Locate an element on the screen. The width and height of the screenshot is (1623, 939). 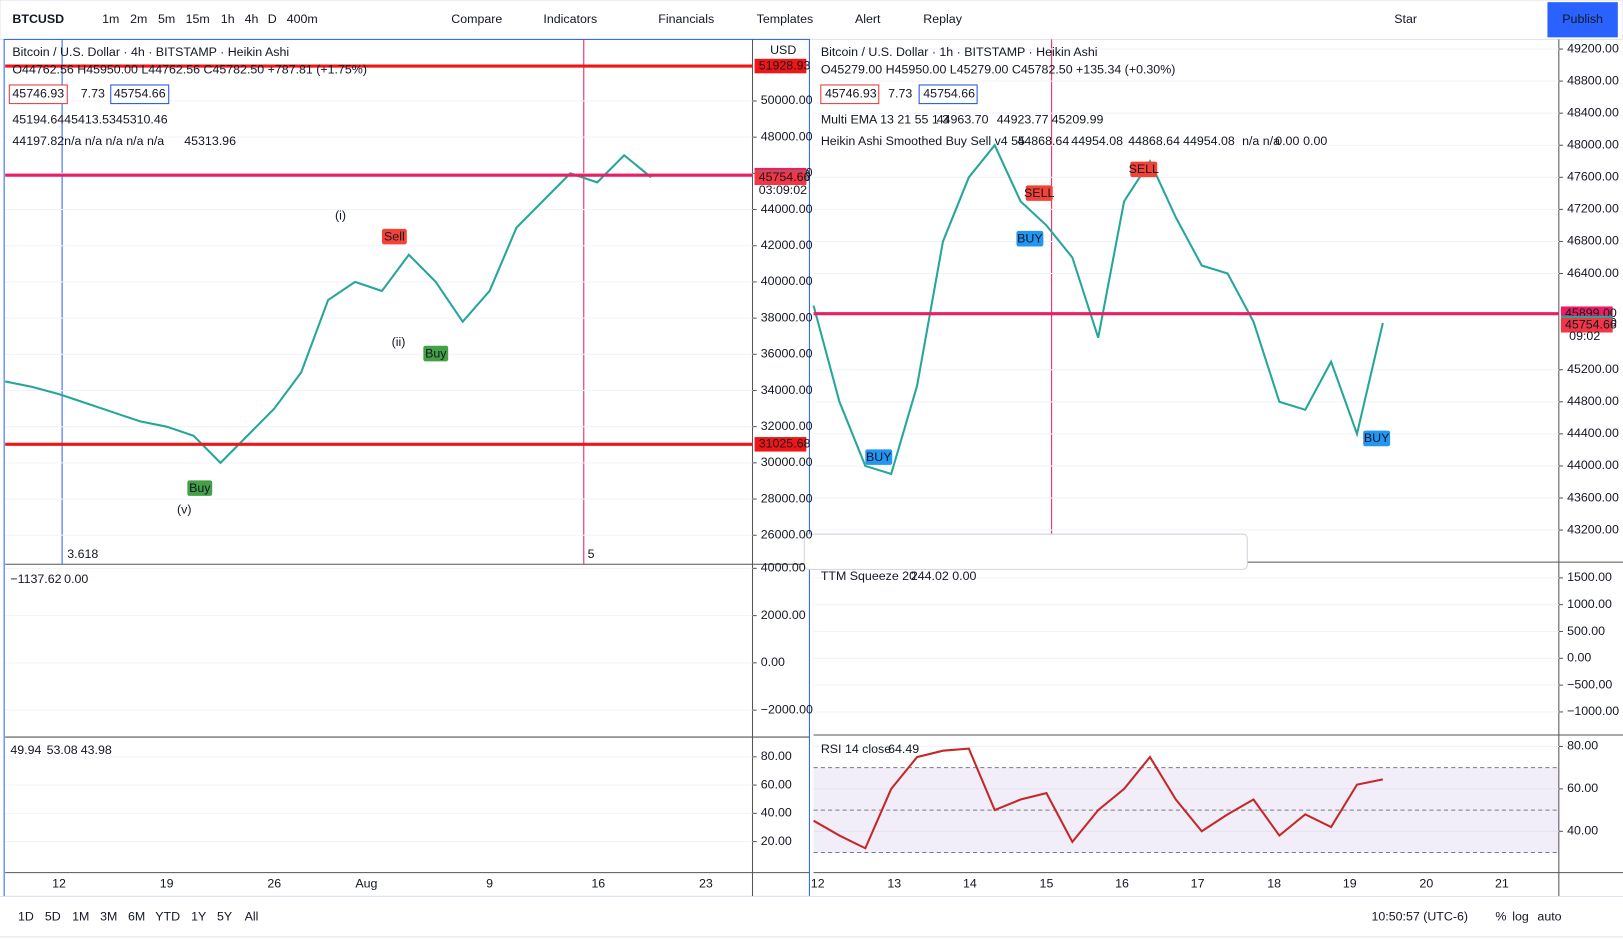
y-tick-label: 1500.00 is located at coordinates (1589, 577).